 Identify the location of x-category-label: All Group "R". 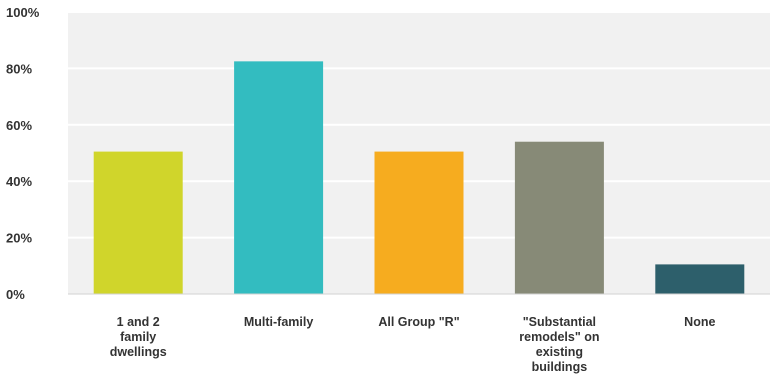
(418, 322).